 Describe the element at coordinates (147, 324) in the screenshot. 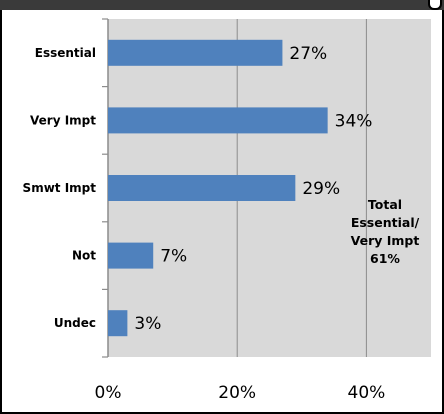

I see `value-label: 3%` at that location.